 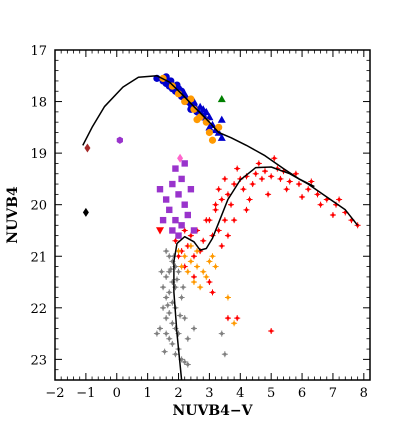 I want to click on x-tick-label: 6, so click(x=302, y=393).